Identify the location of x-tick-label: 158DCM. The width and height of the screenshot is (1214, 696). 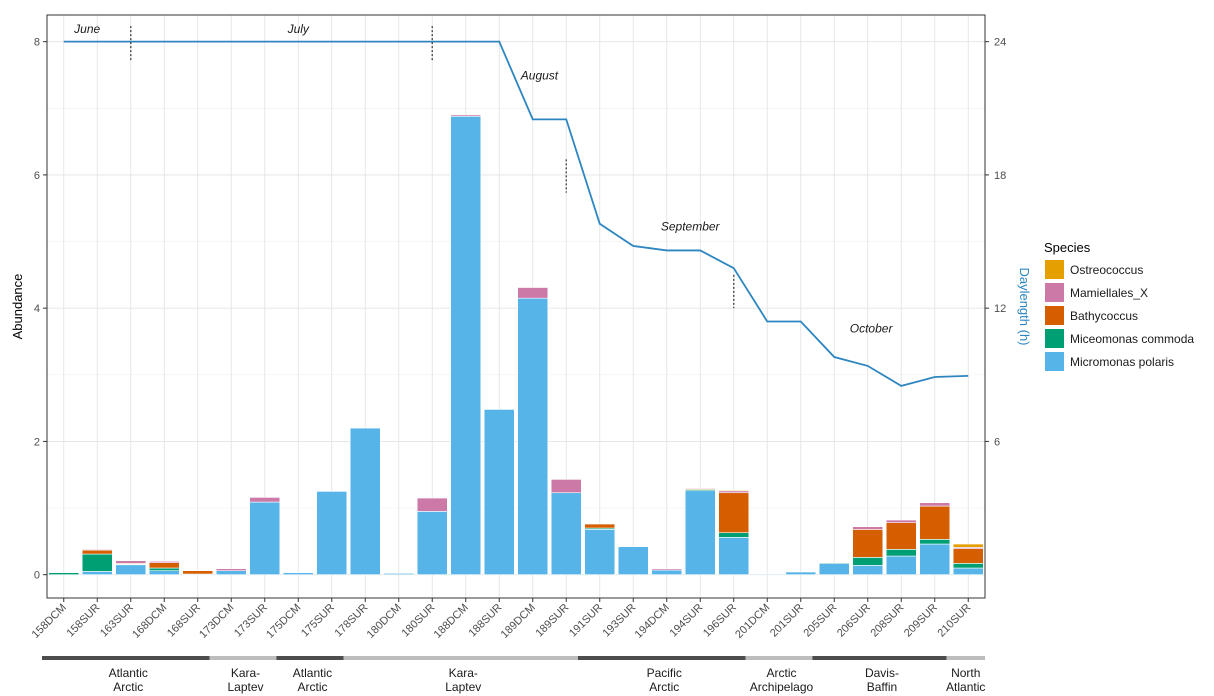
(49, 621).